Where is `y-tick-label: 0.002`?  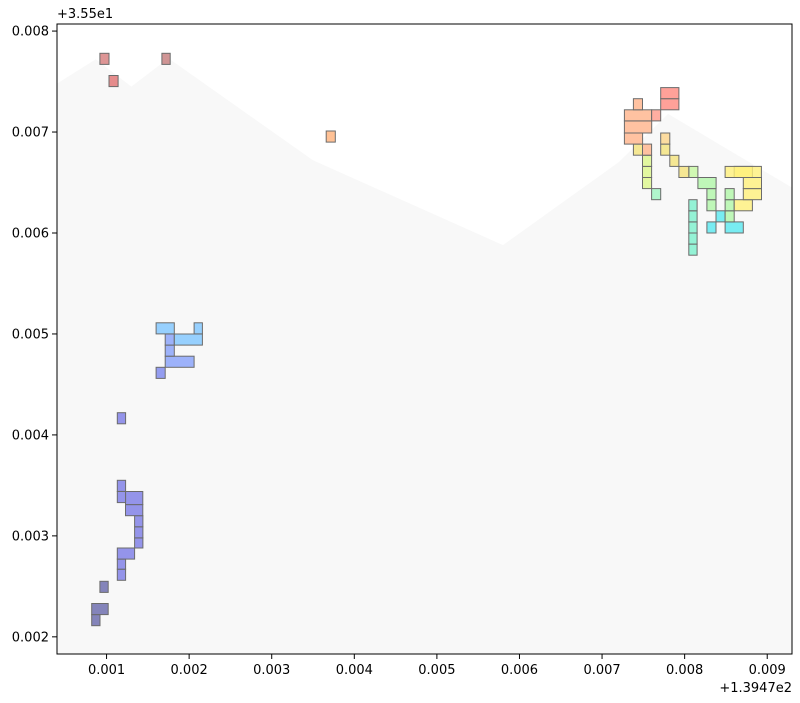
y-tick-label: 0.002 is located at coordinates (30, 637).